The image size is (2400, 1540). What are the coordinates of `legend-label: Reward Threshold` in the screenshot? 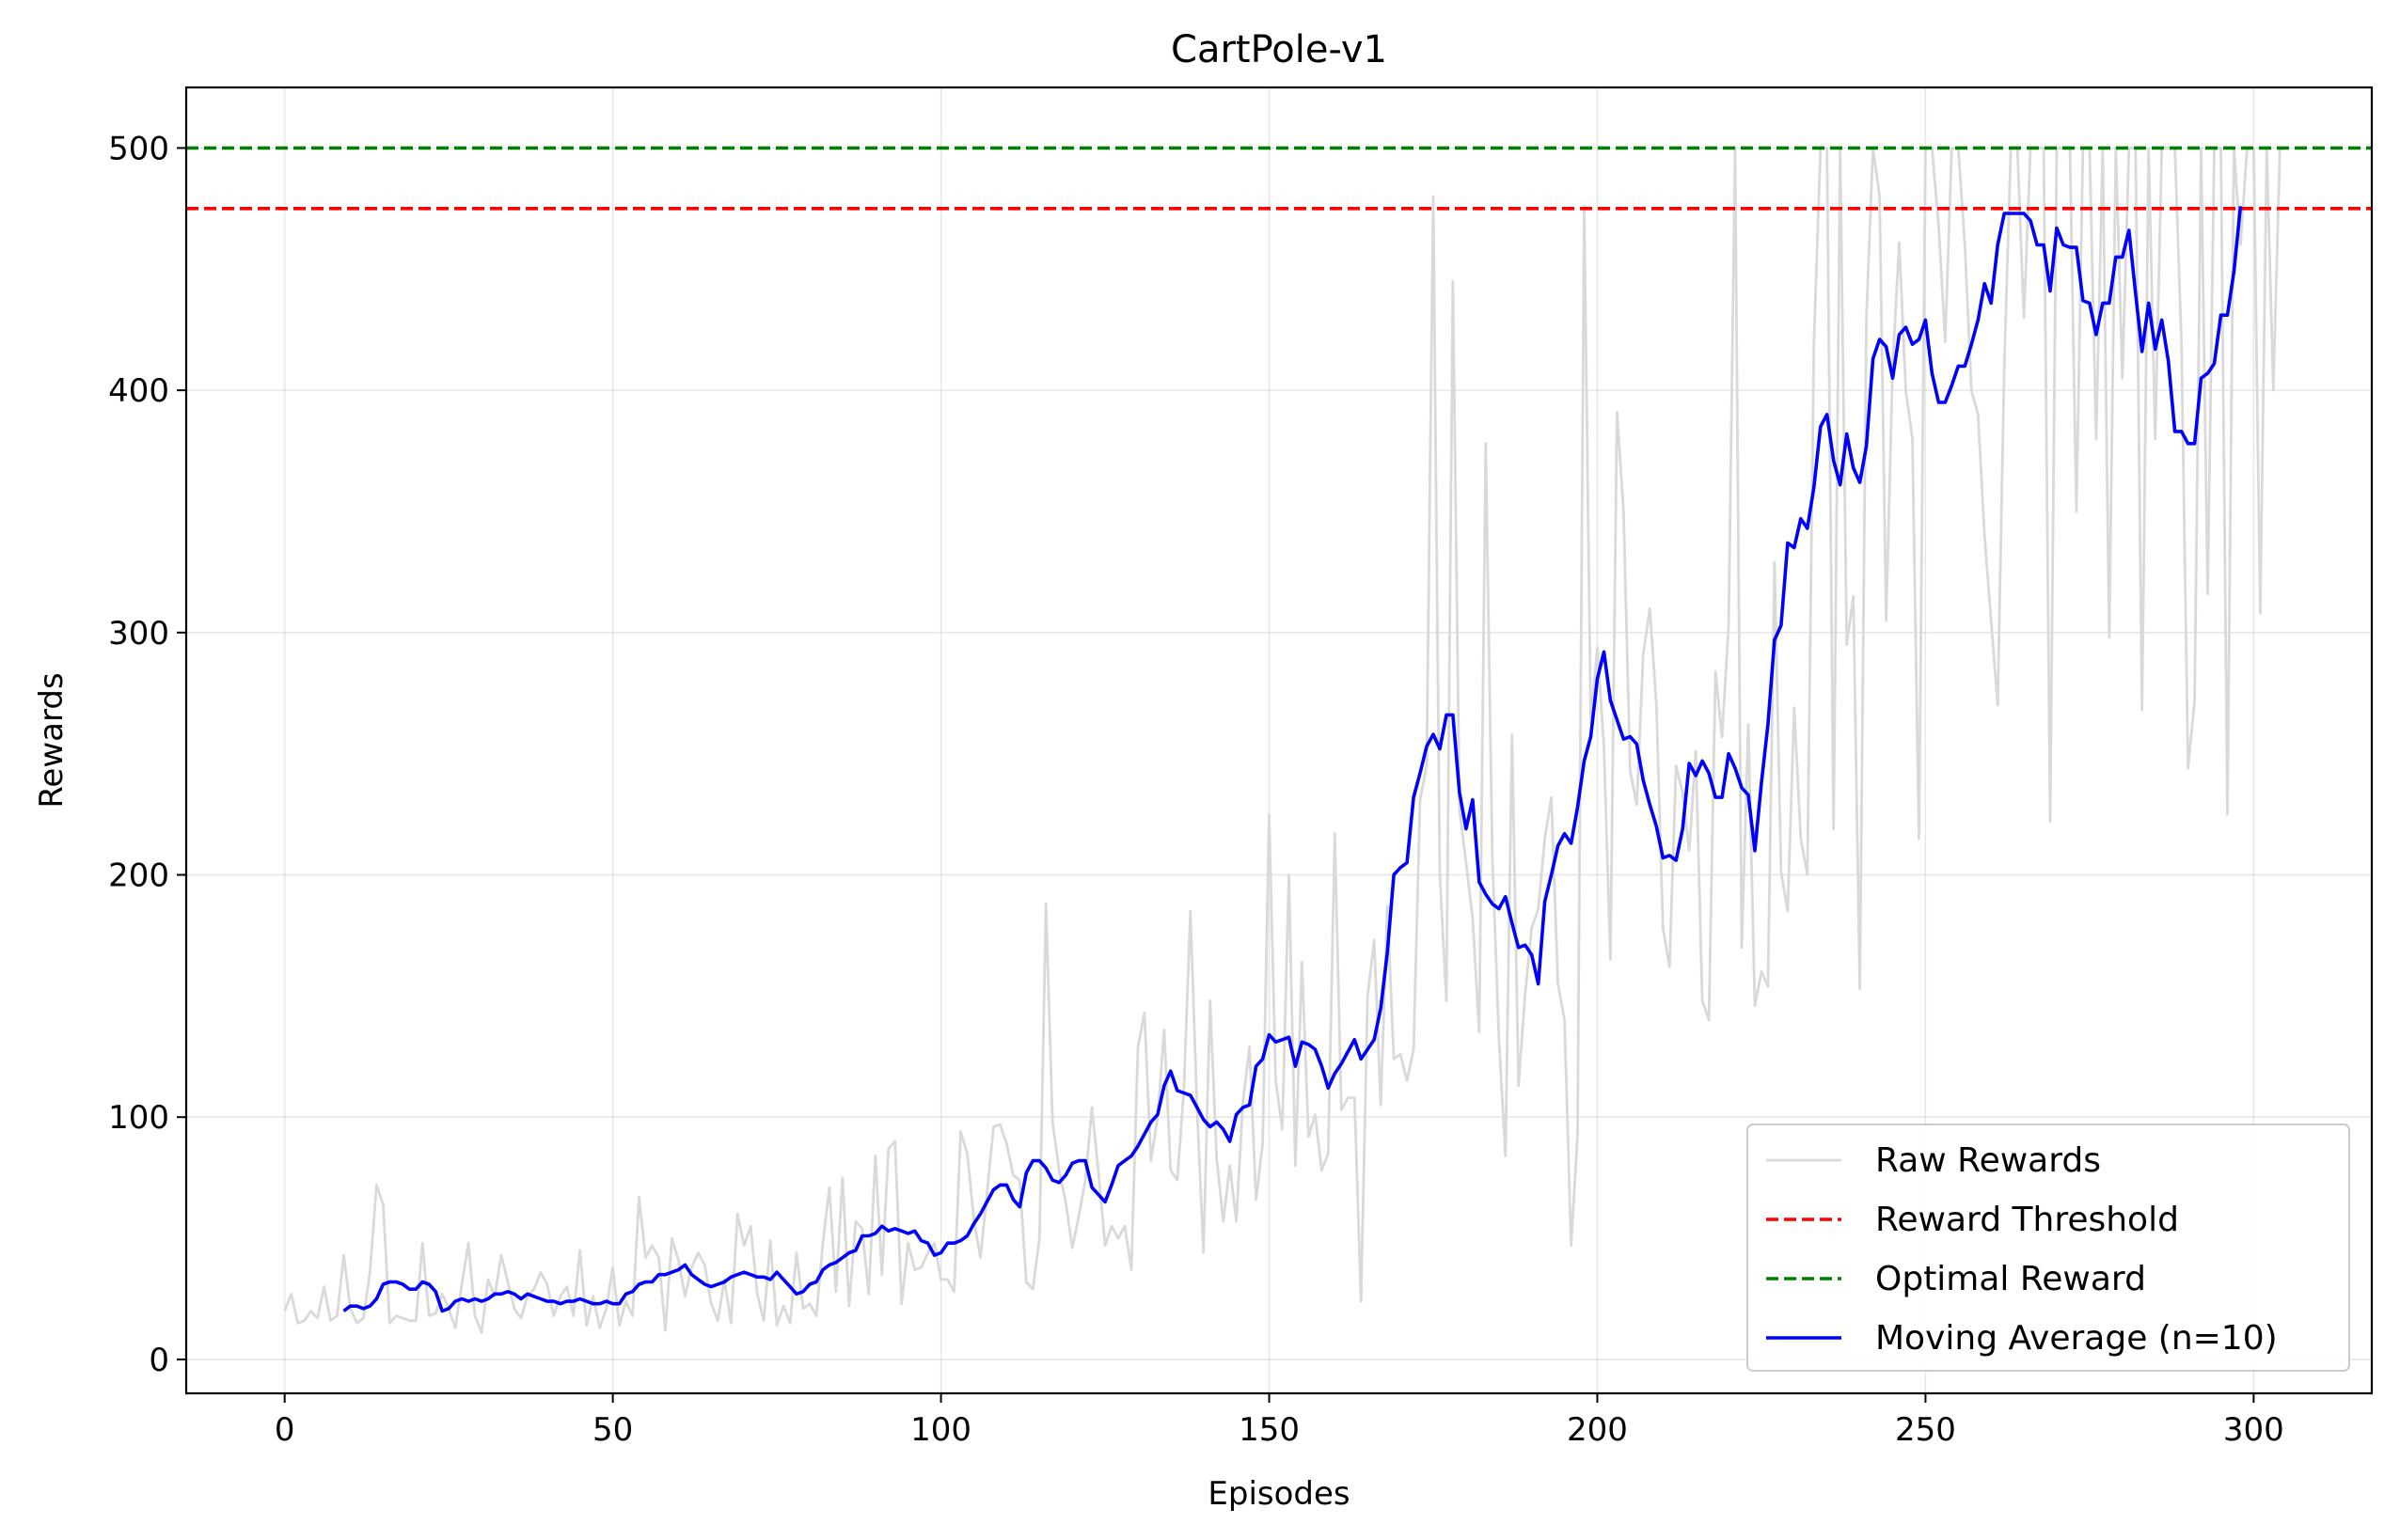 It's located at (2027, 1220).